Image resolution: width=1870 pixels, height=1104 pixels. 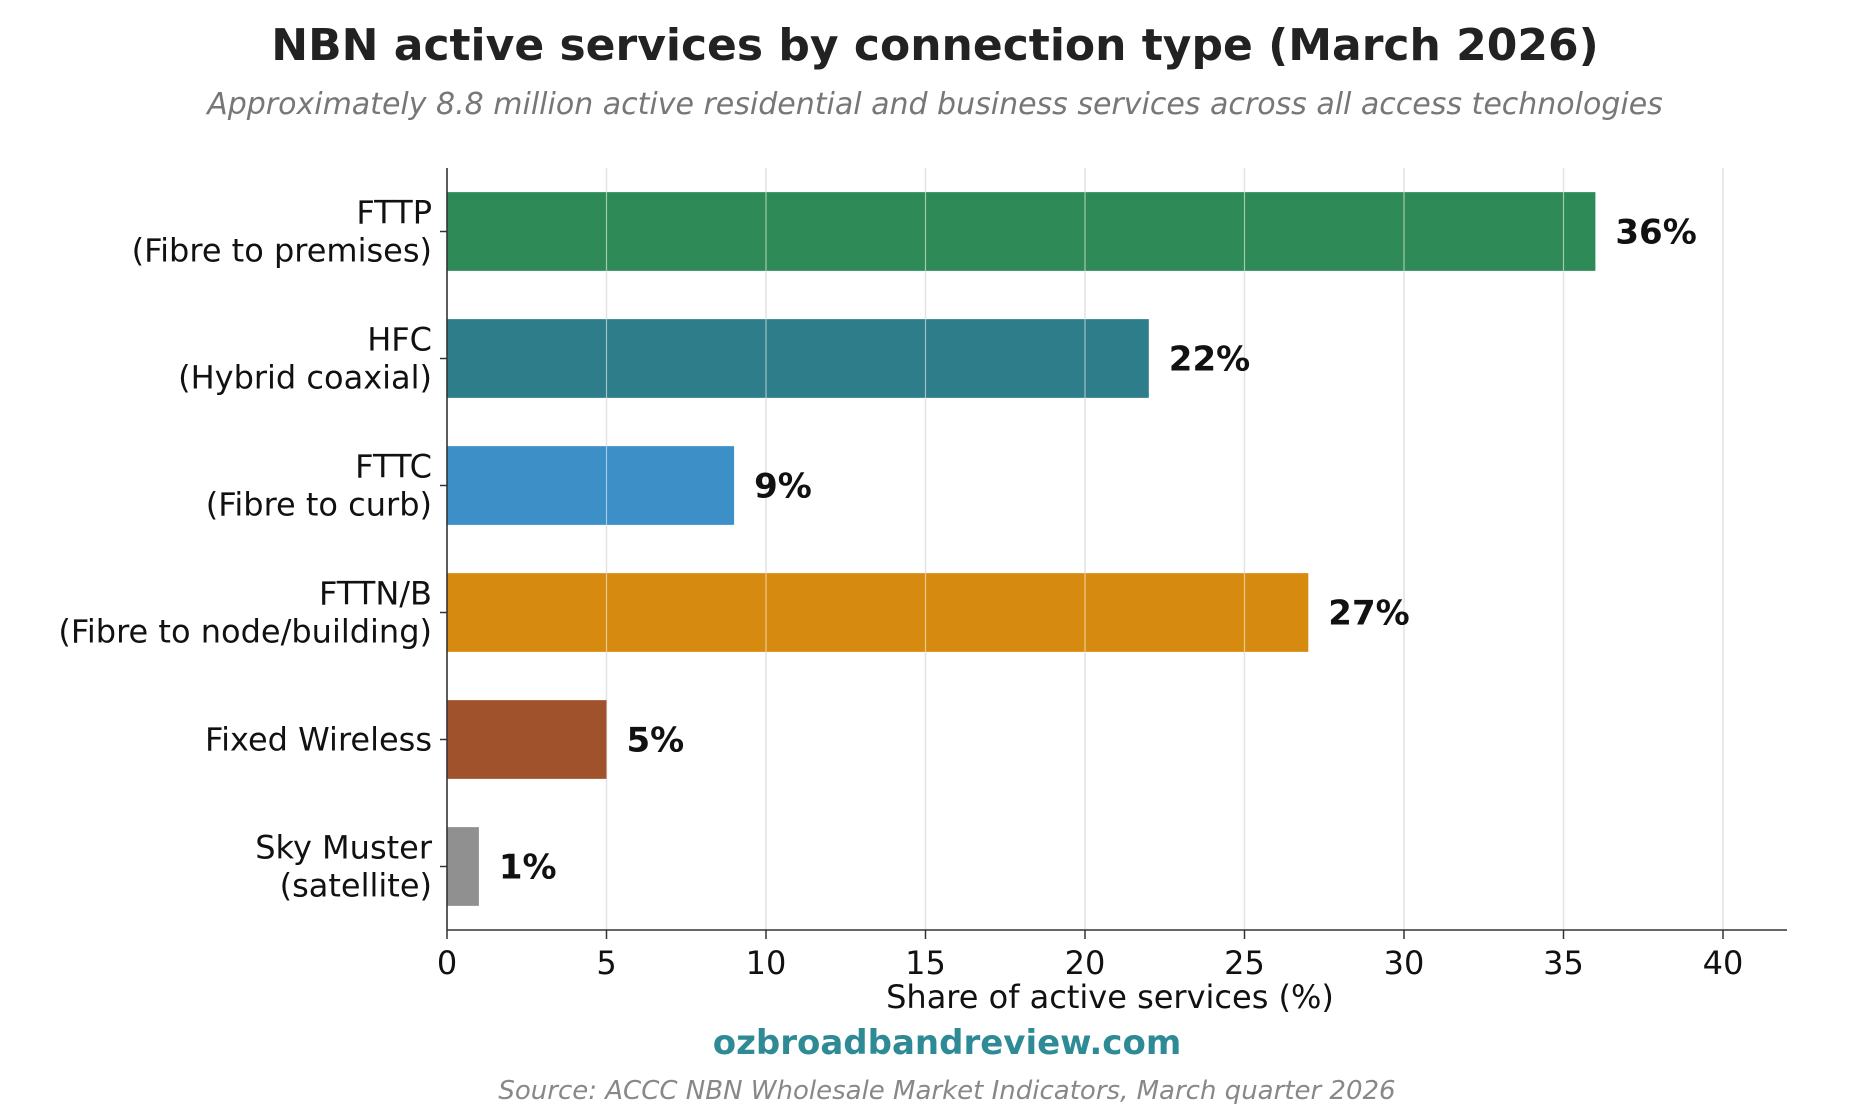 What do you see at coordinates (394, 213) in the screenshot?
I see `category-label: FTTP` at bounding box center [394, 213].